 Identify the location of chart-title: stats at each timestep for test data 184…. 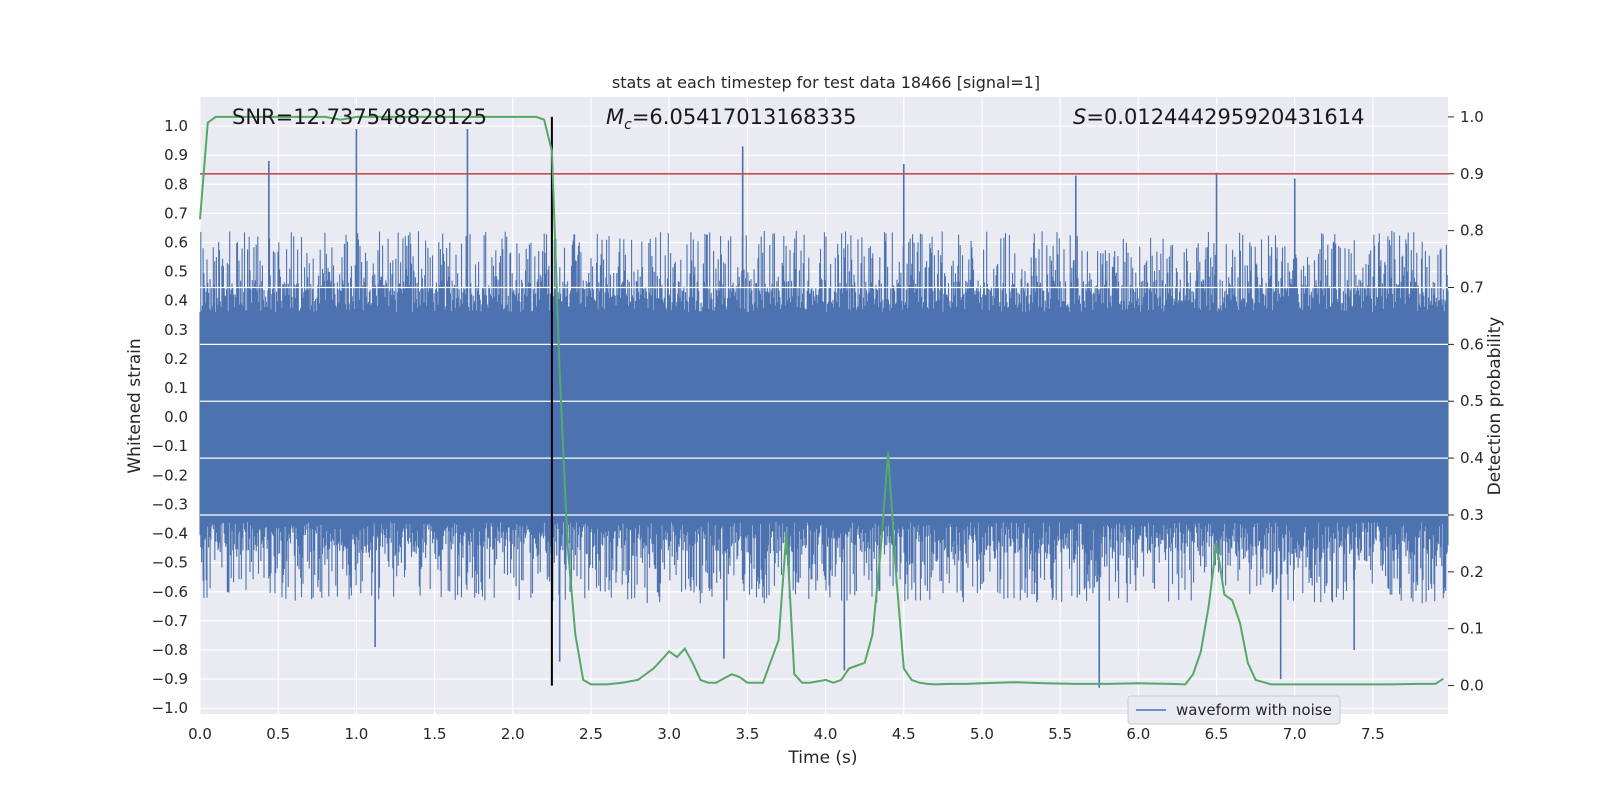
(826, 82).